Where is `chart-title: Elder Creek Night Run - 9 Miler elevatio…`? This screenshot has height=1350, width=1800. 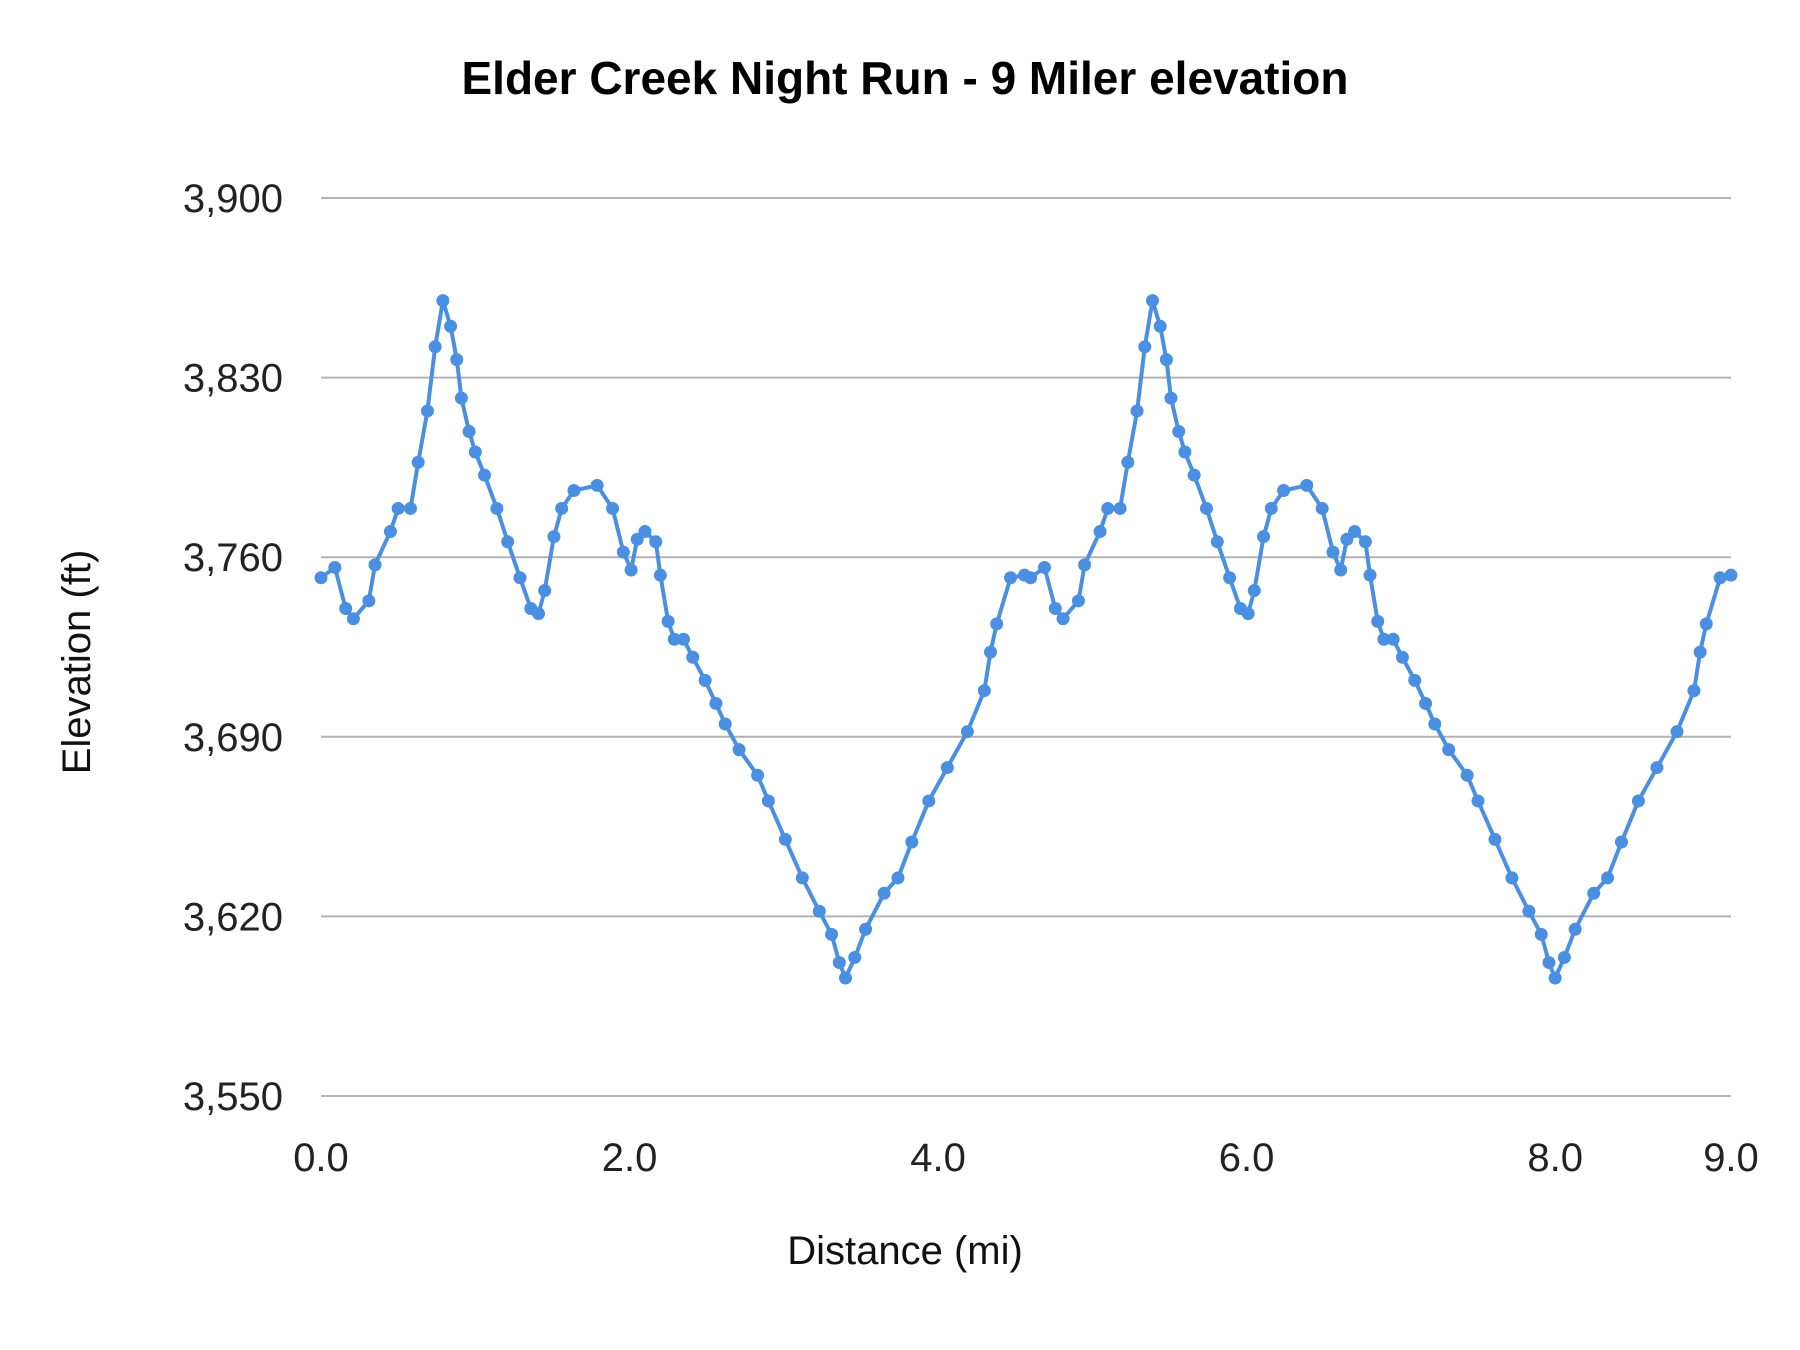
chart-title: Elder Creek Night Run - 9 Miler elevatio… is located at coordinates (905, 78).